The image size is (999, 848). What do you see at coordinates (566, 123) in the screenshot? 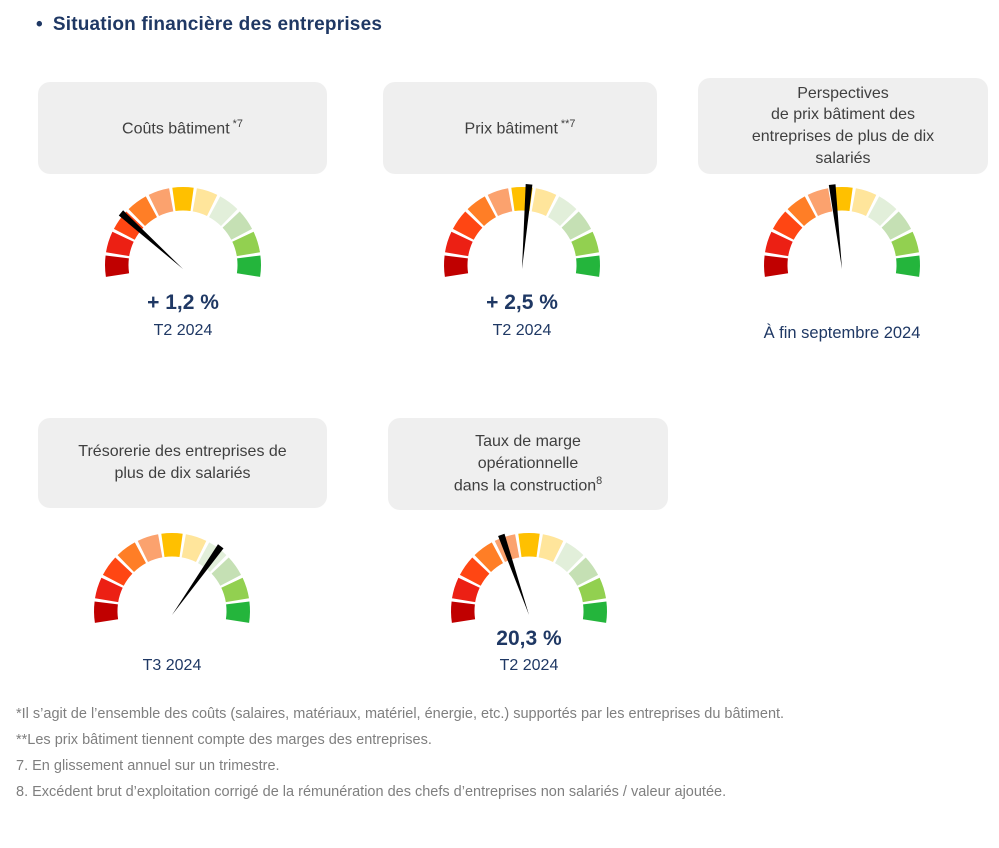
I see `superscript-note: **7` at bounding box center [566, 123].